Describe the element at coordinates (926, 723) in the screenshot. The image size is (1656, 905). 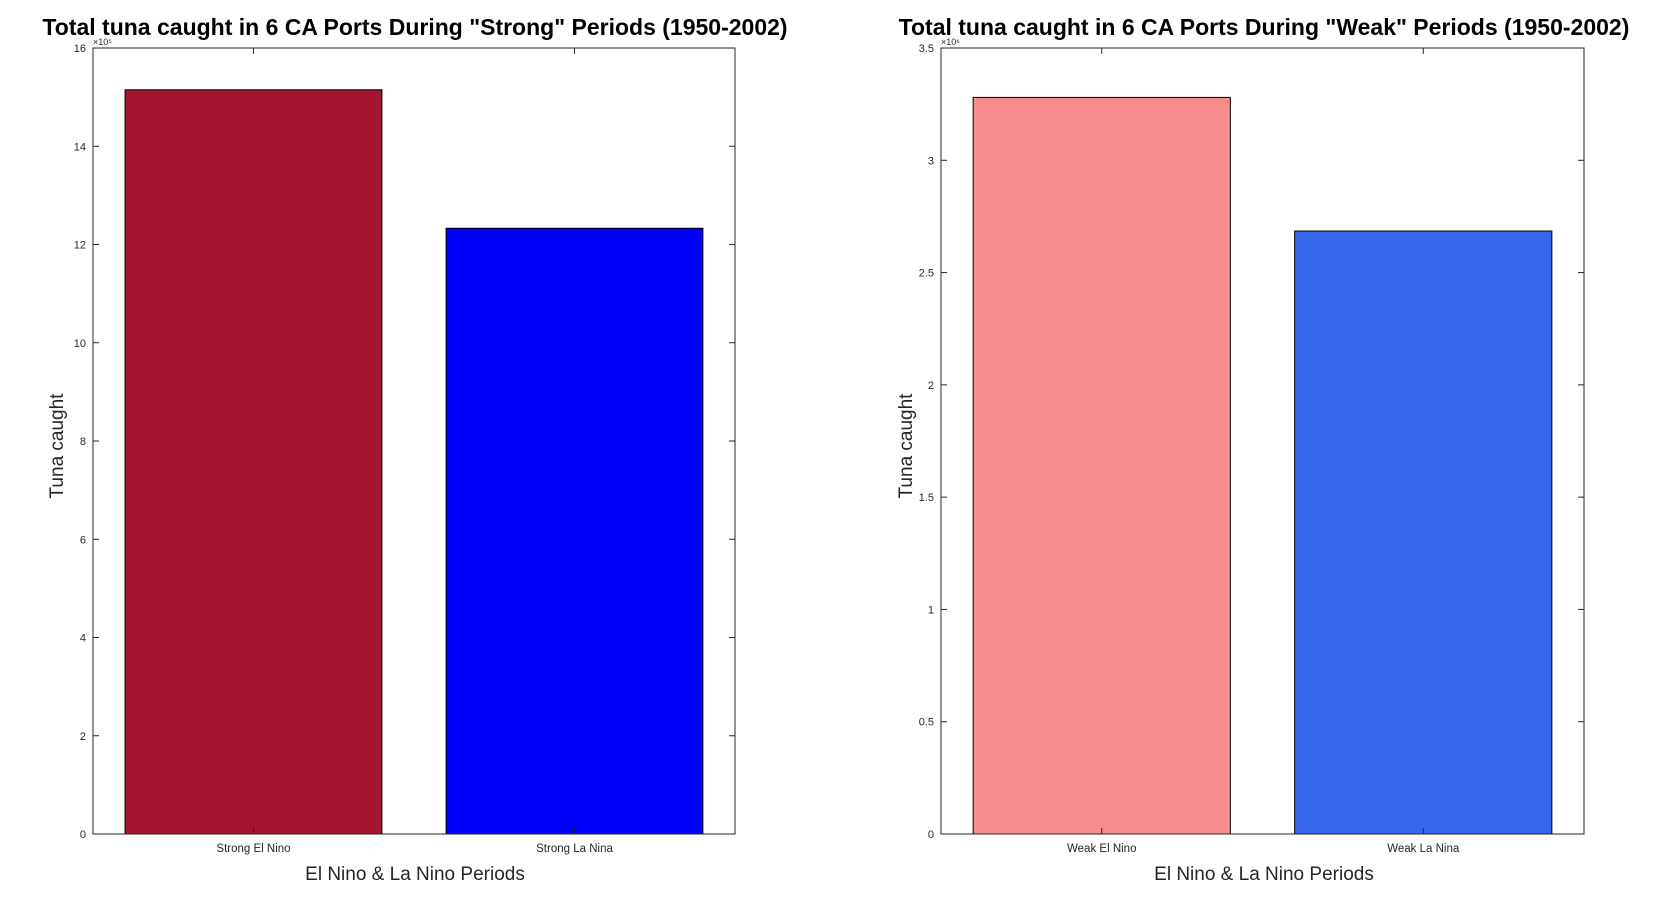
I see `y-tick-label: 0.5` at that location.